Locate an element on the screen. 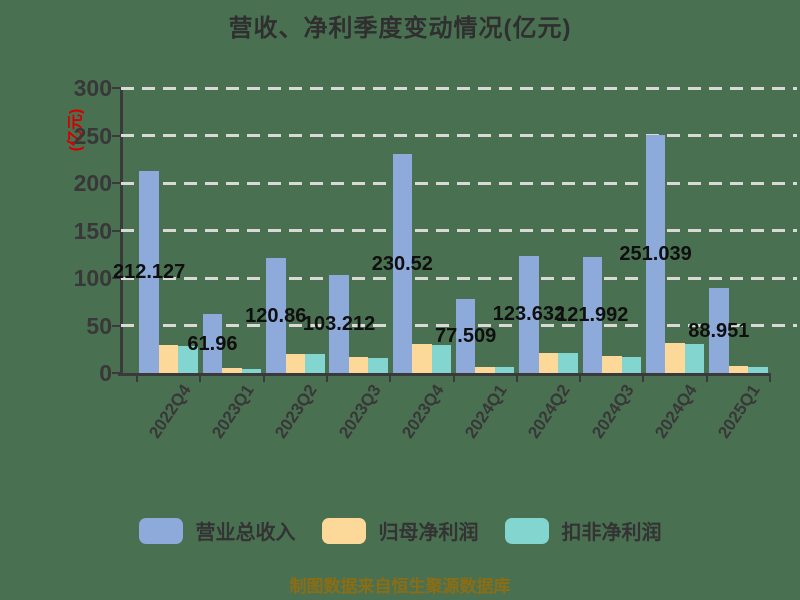 Image resolution: width=800 pixels, height=600 pixels. bar-value-label-2024Q3: 121.992 is located at coordinates (592, 315).